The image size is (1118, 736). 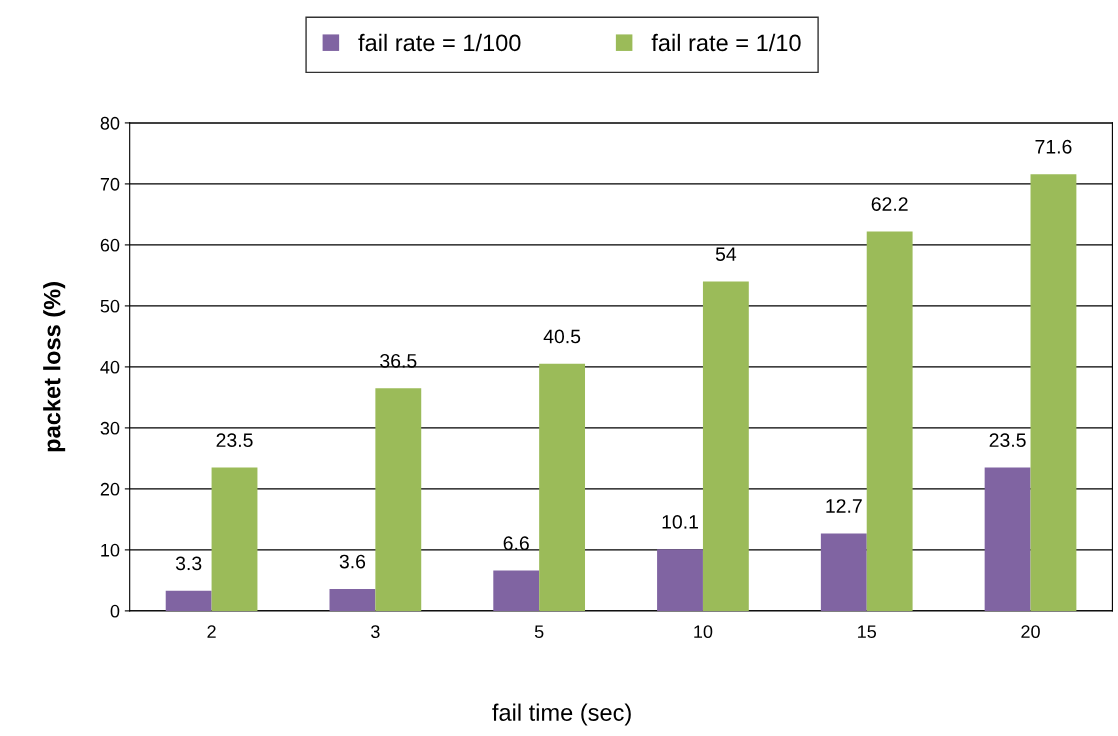 What do you see at coordinates (110, 550) in the screenshot?
I see `y-tick-label: 10` at bounding box center [110, 550].